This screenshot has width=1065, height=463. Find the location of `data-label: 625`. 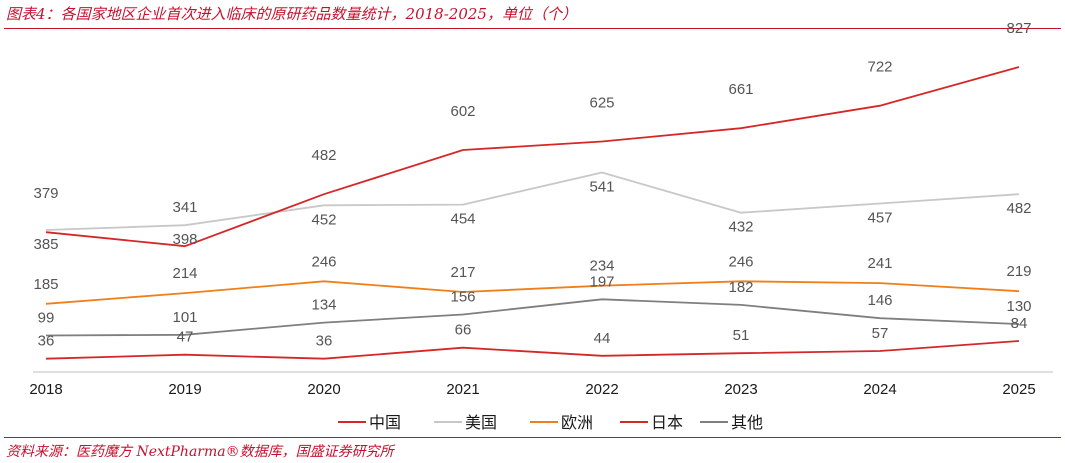

data-label: 625 is located at coordinates (601, 103).